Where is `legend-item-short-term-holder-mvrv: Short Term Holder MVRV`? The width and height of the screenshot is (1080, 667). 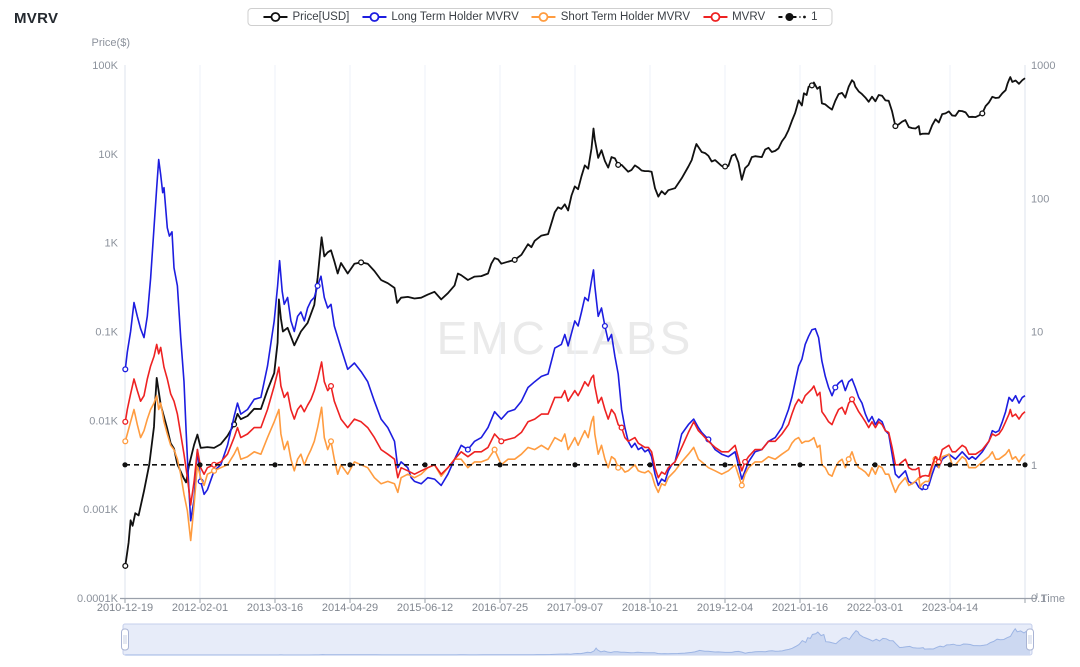
legend-item-short-term-holder-mvrv: Short Term Holder MVRV is located at coordinates (610, 17).